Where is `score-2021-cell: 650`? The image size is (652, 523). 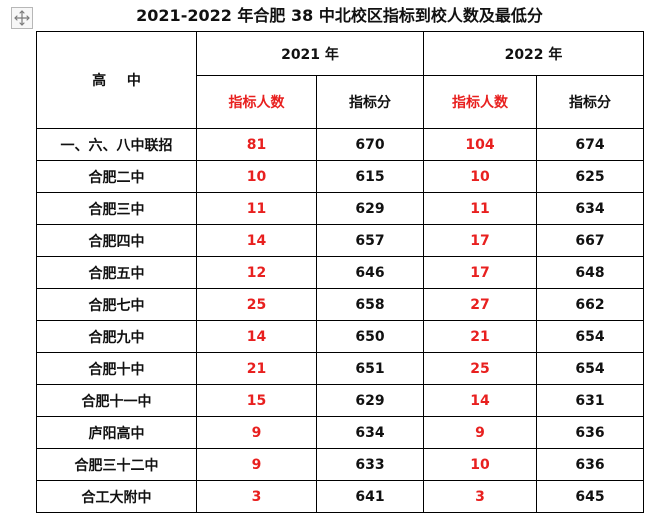 score-2021-cell: 650 is located at coordinates (370, 336).